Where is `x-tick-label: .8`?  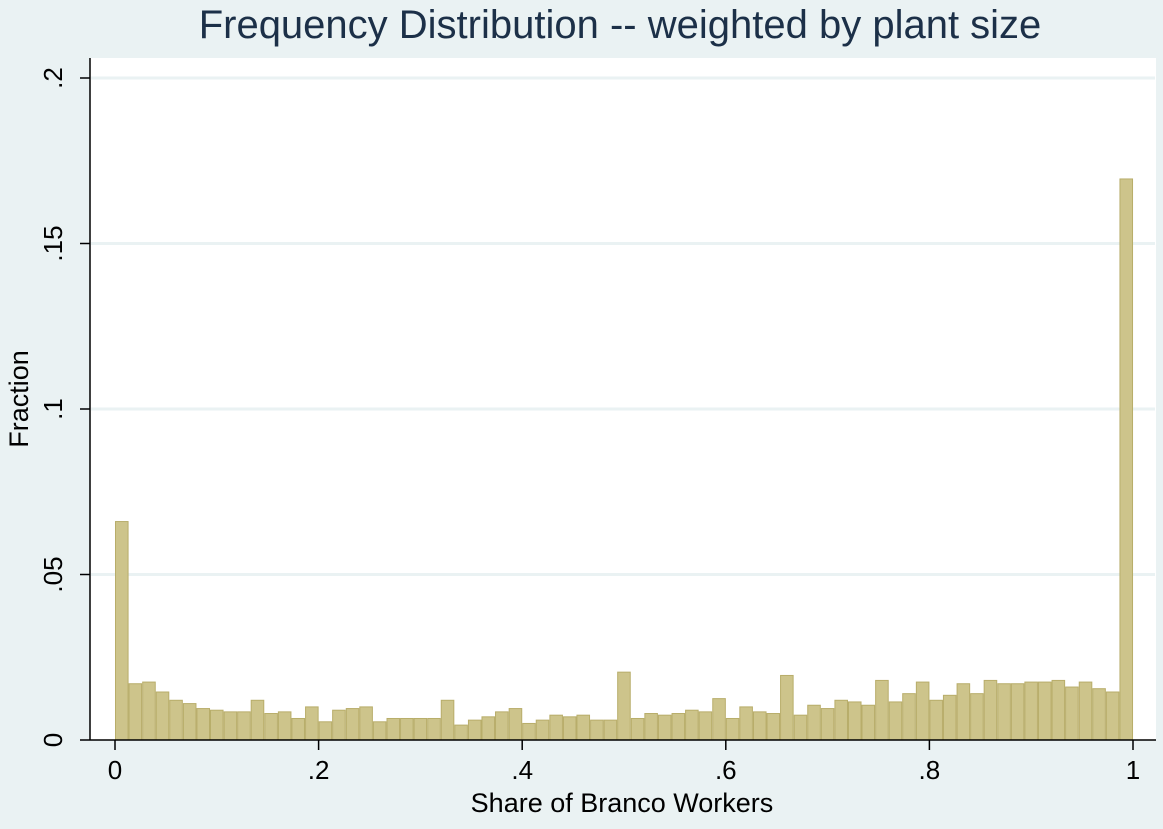
x-tick-label: .8 is located at coordinates (930, 770).